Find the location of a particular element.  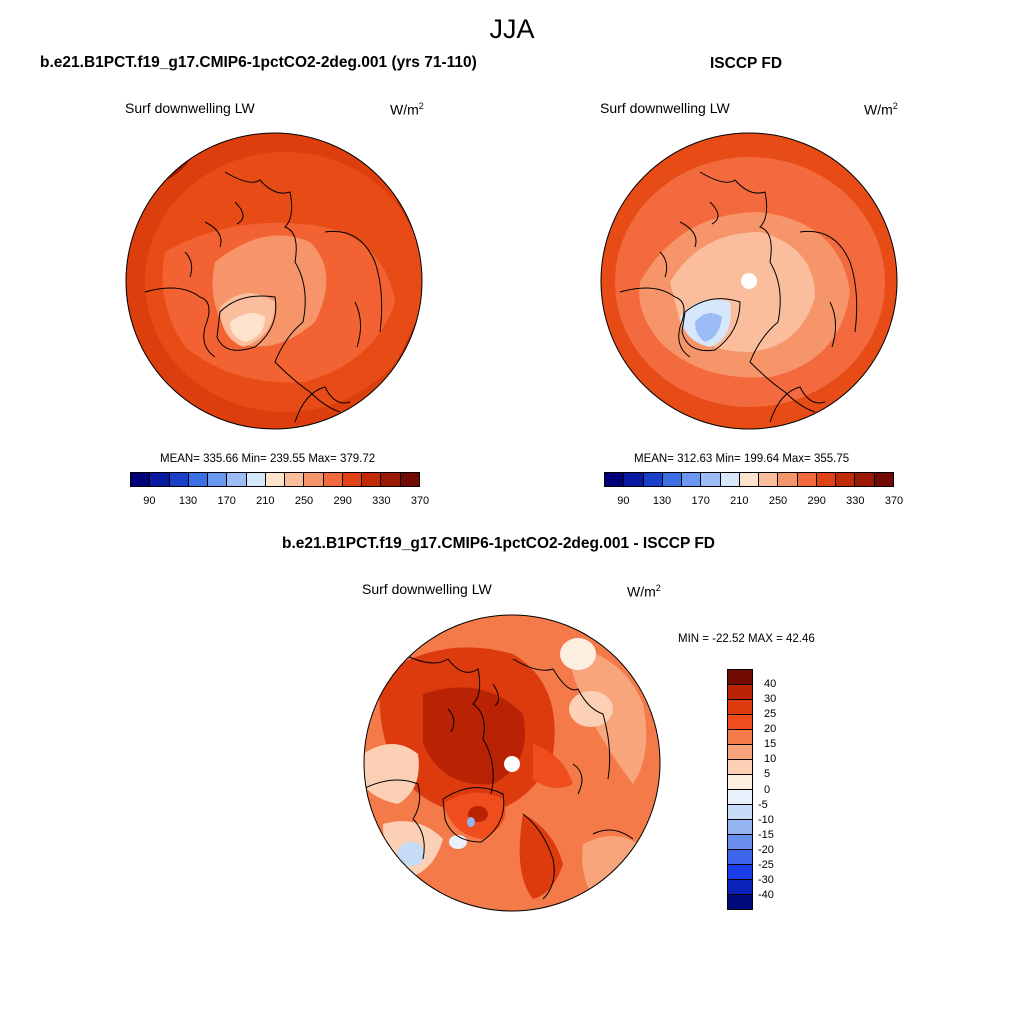

colorbar-tick-label: 0 is located at coordinates (767, 789).